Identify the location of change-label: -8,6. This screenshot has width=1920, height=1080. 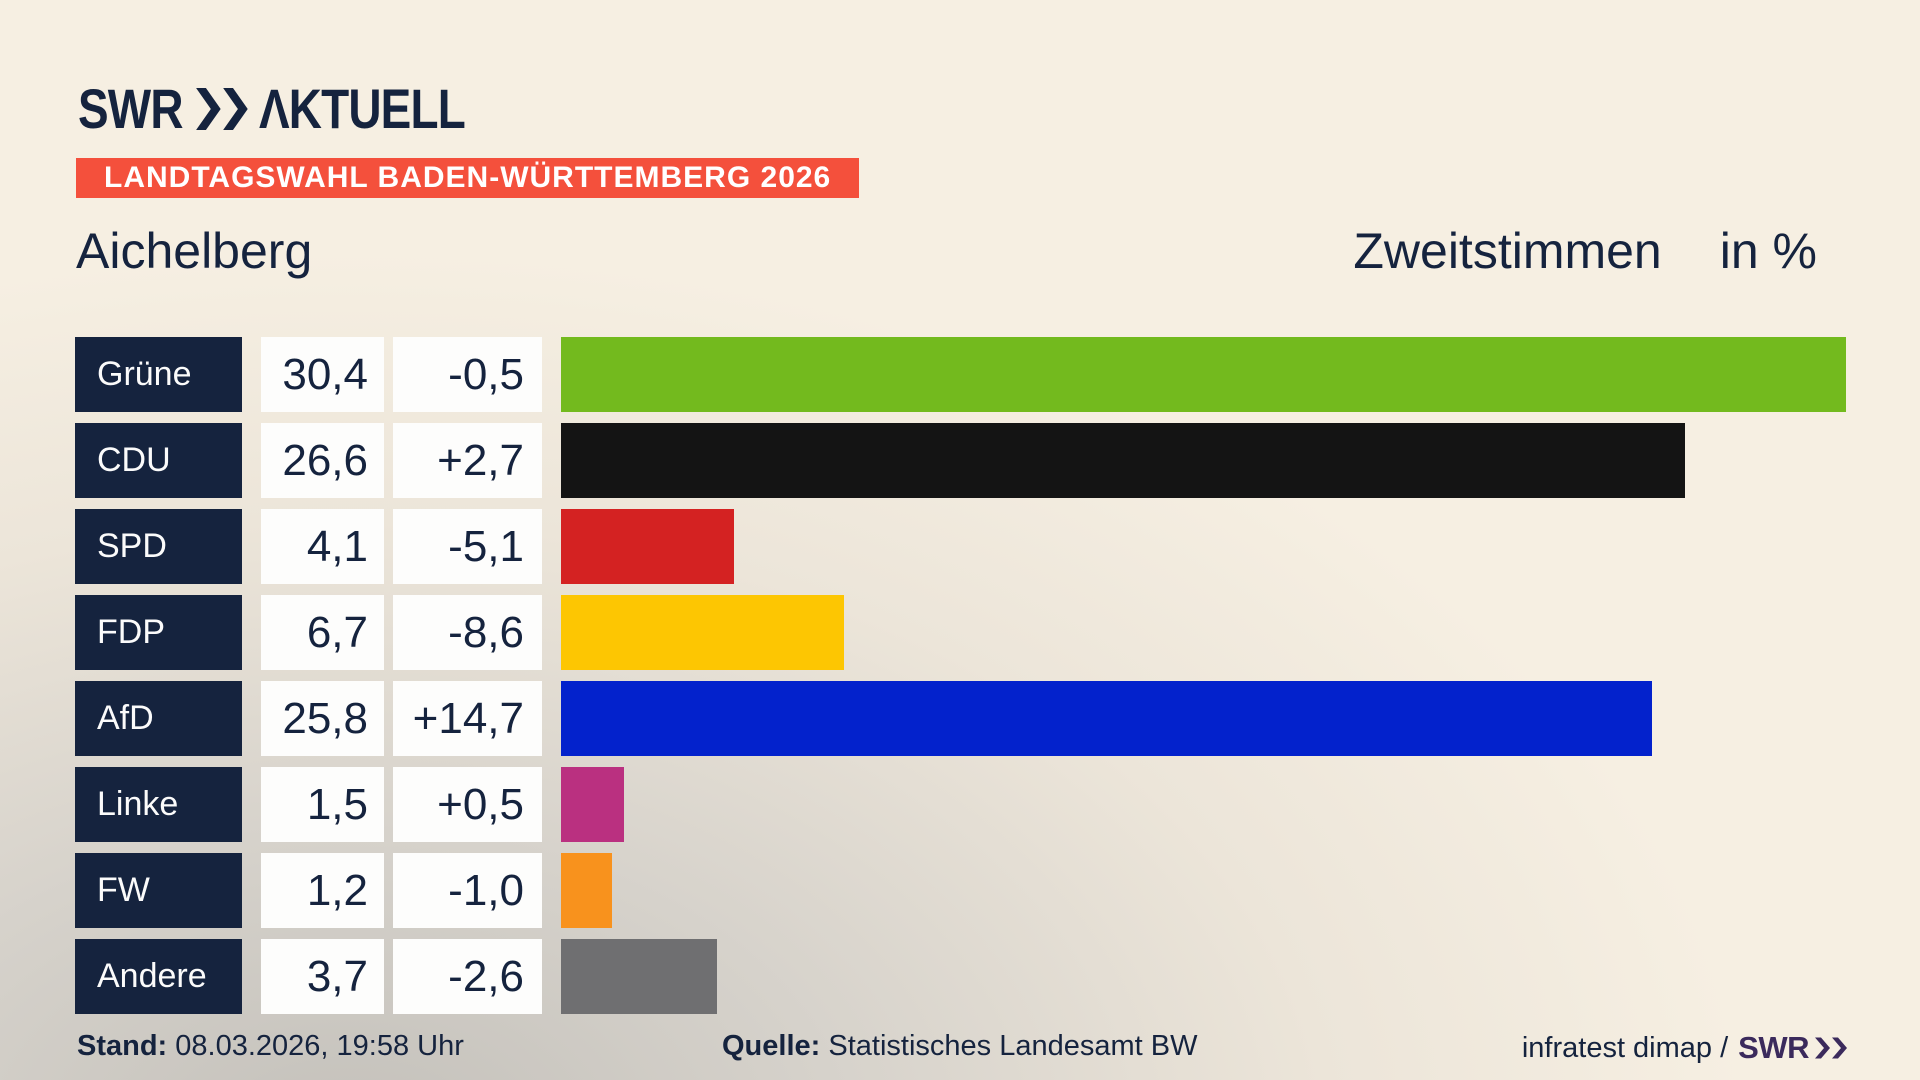
(467, 632).